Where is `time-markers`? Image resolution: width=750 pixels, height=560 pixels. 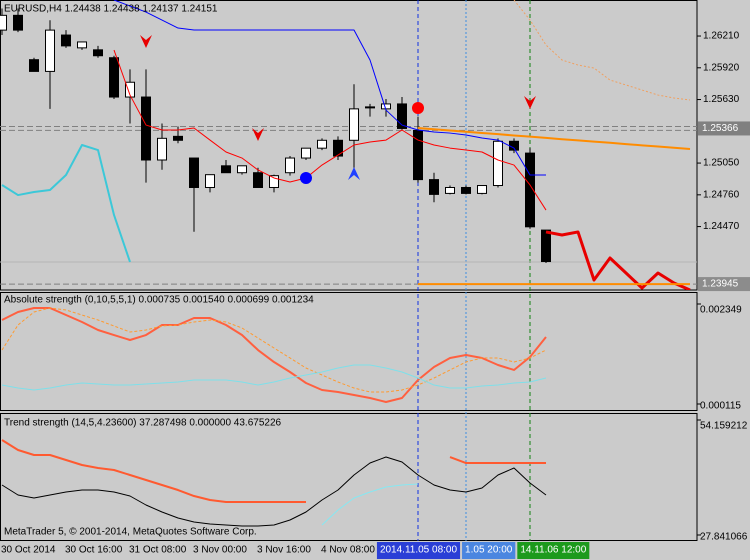
time-markers is located at coordinates (474, 270).